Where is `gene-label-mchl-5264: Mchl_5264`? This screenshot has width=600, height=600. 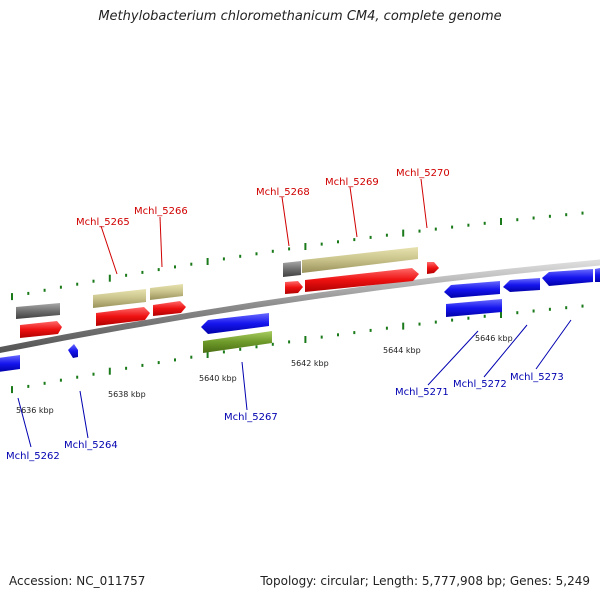 gene-label-mchl-5264: Mchl_5264 is located at coordinates (91, 445).